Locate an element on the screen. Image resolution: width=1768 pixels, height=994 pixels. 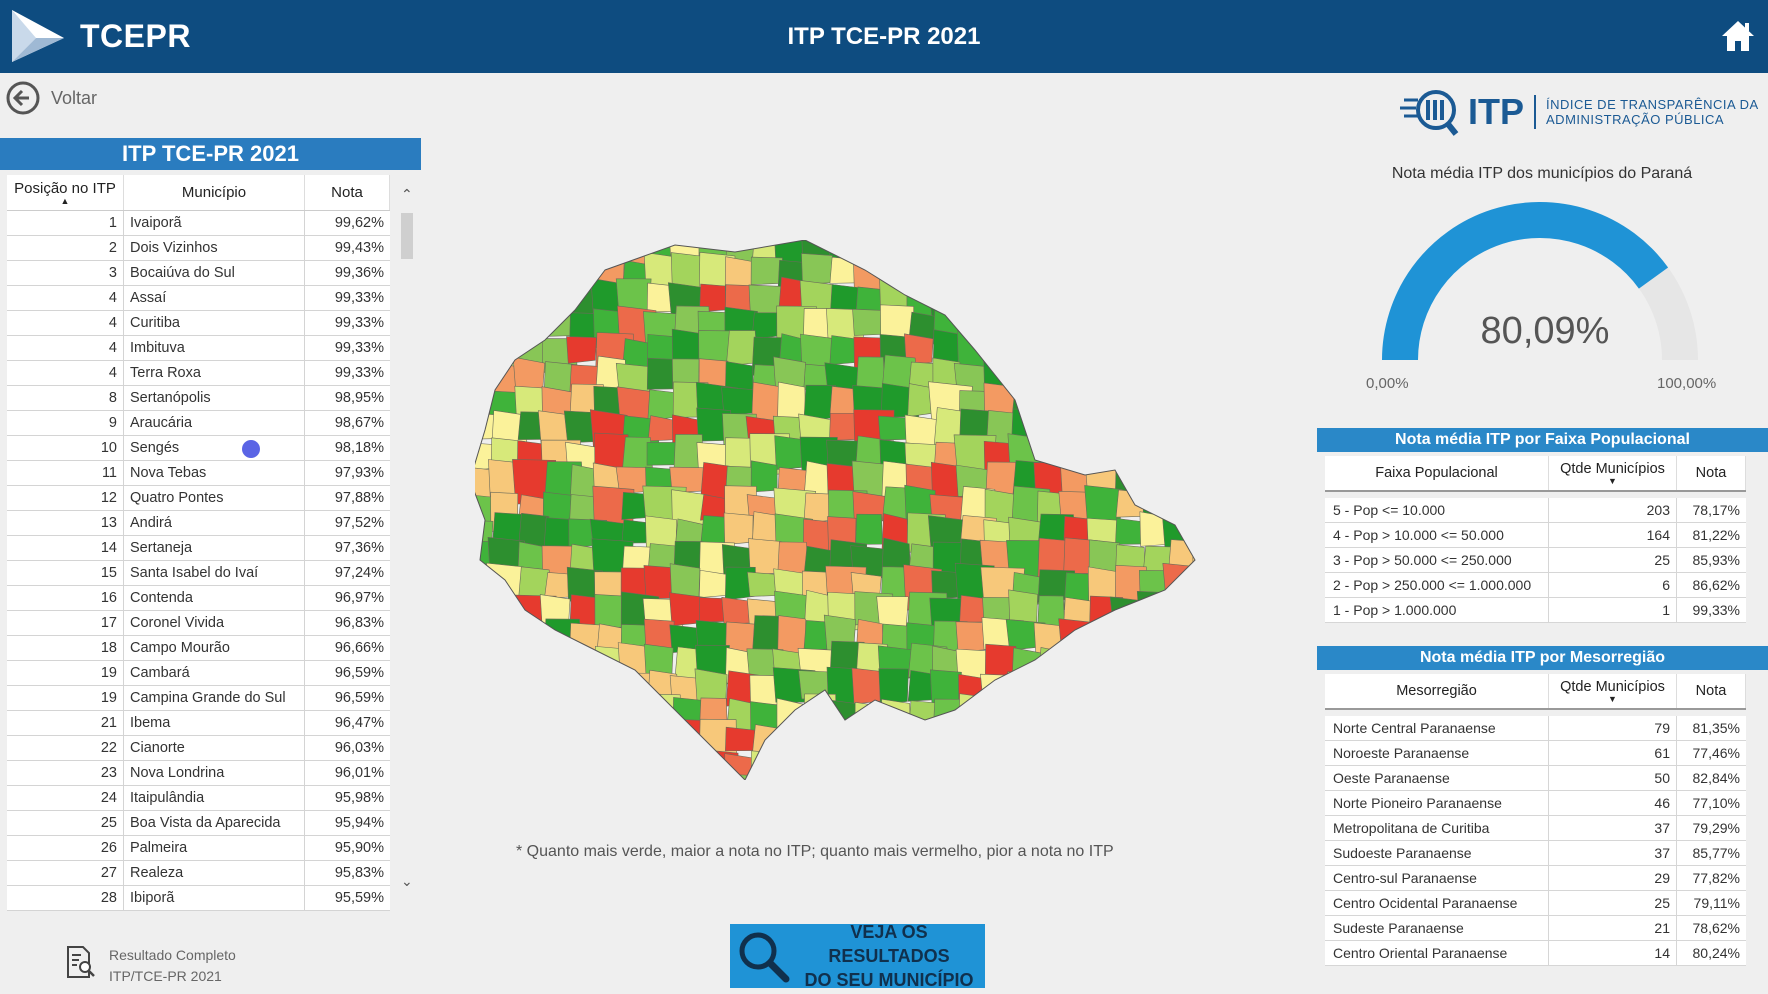
meso-row: Oeste Paranaense 50 82,84% is located at coordinates (1535, 778).